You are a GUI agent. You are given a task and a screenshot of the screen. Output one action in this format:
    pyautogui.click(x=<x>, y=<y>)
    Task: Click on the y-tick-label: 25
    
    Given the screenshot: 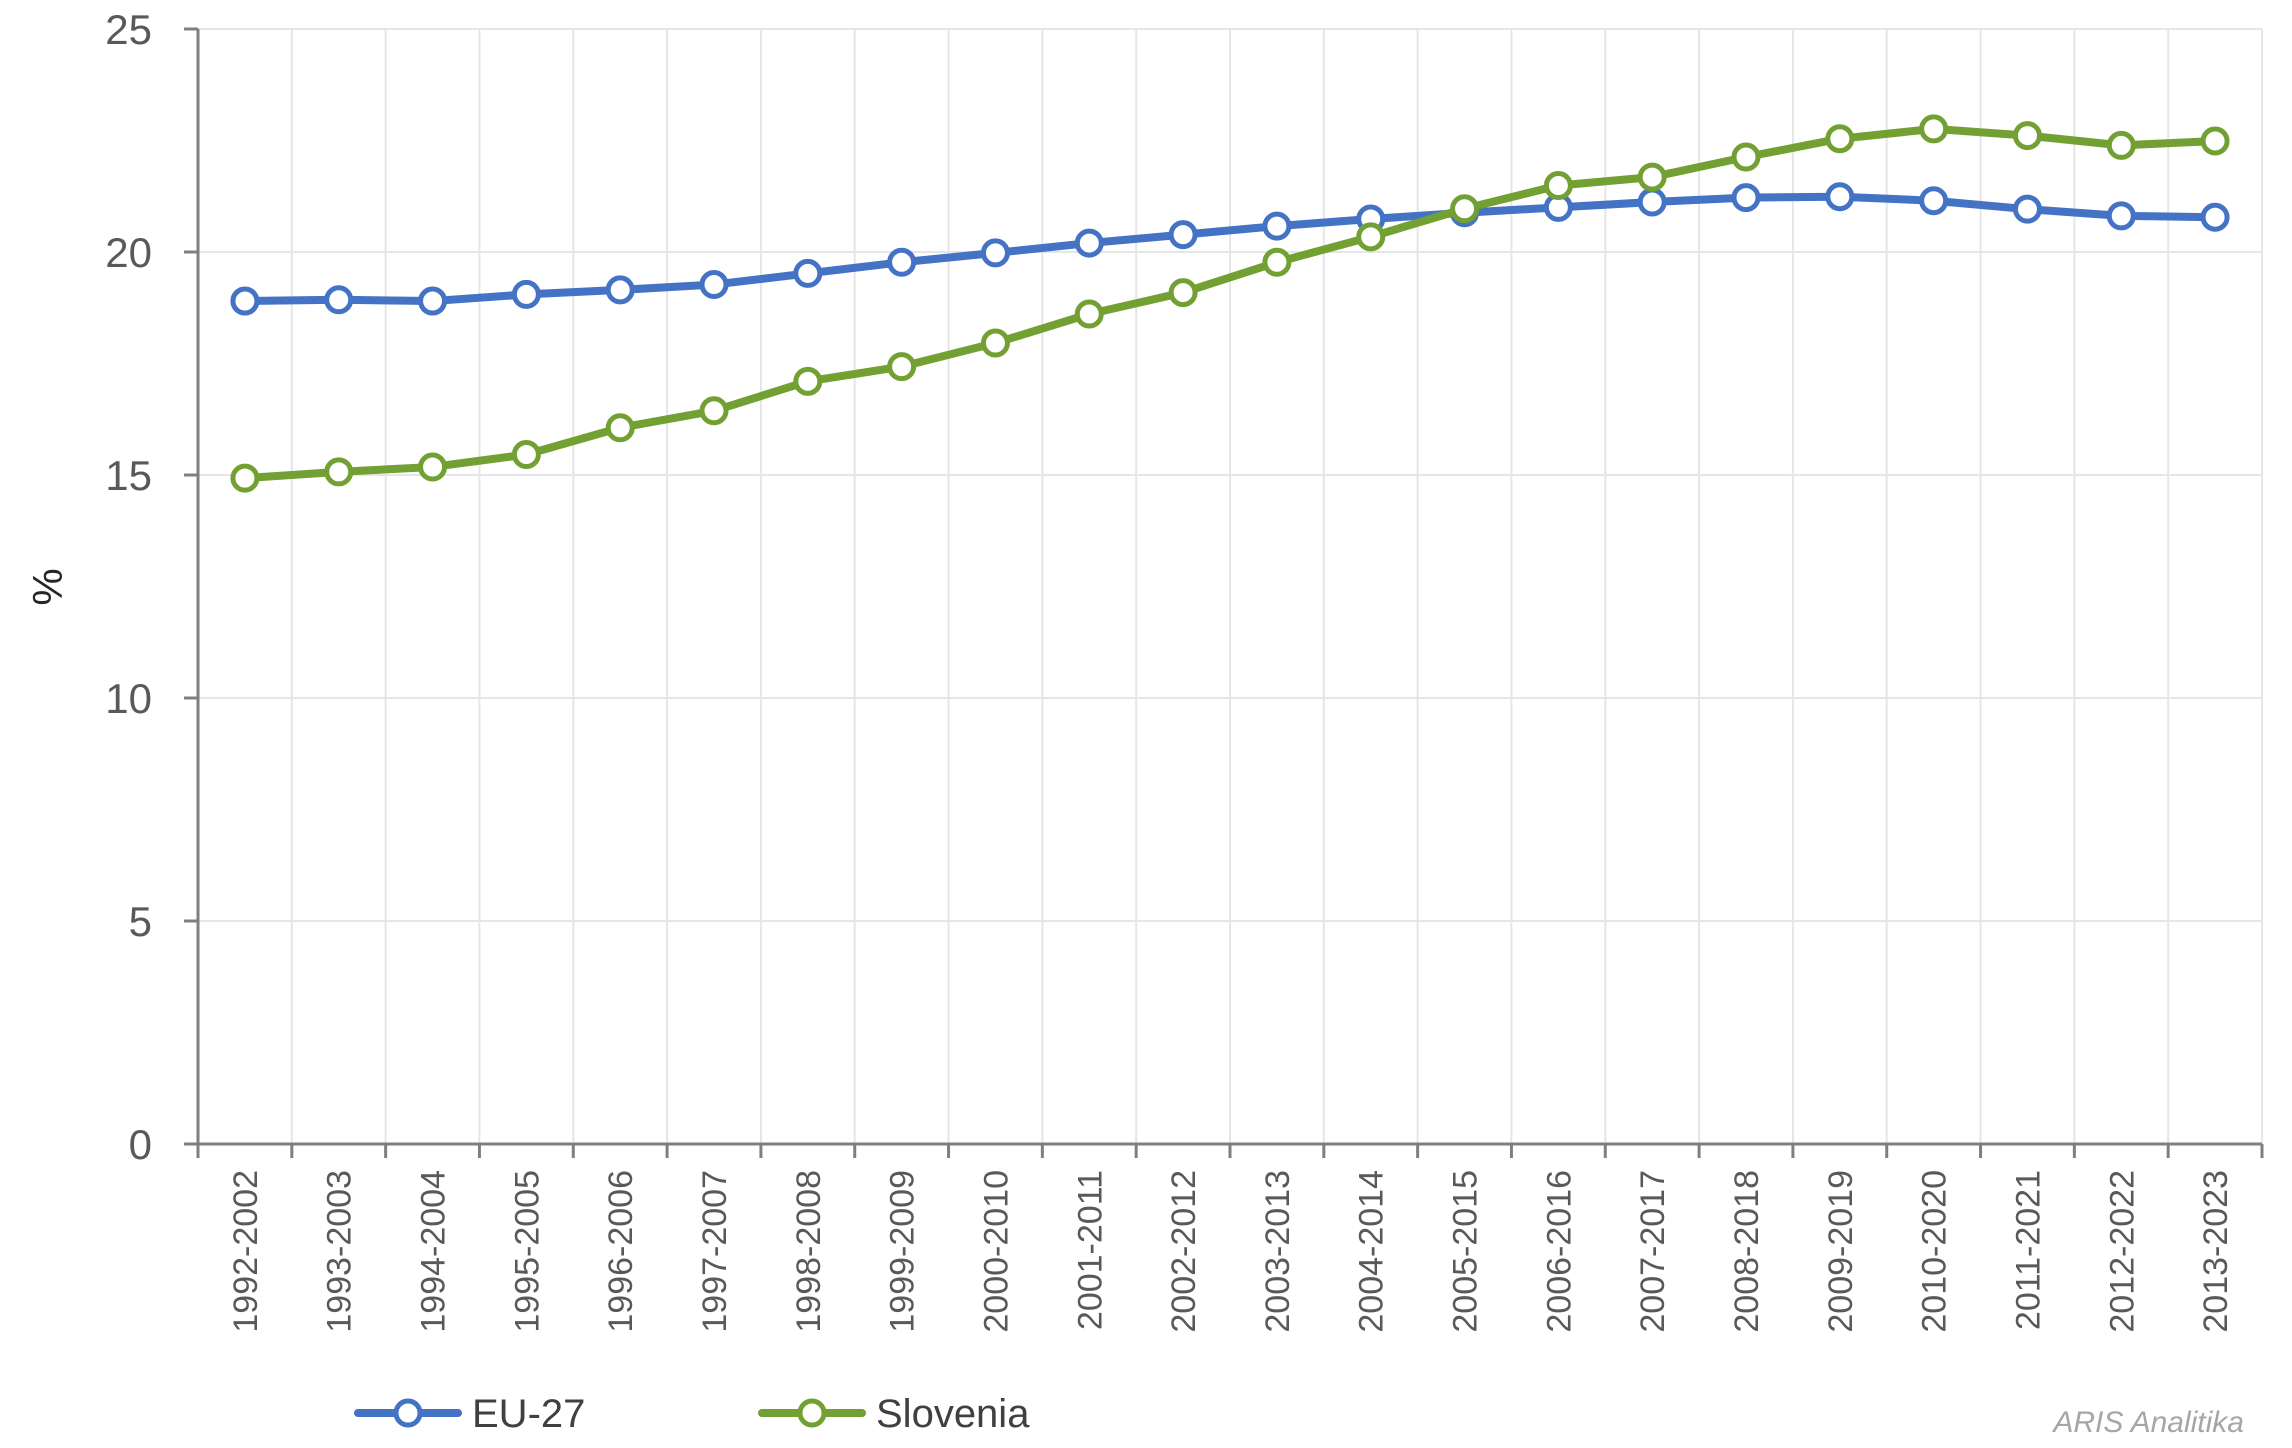 What is the action you would take?
    pyautogui.click(x=128, y=29)
    